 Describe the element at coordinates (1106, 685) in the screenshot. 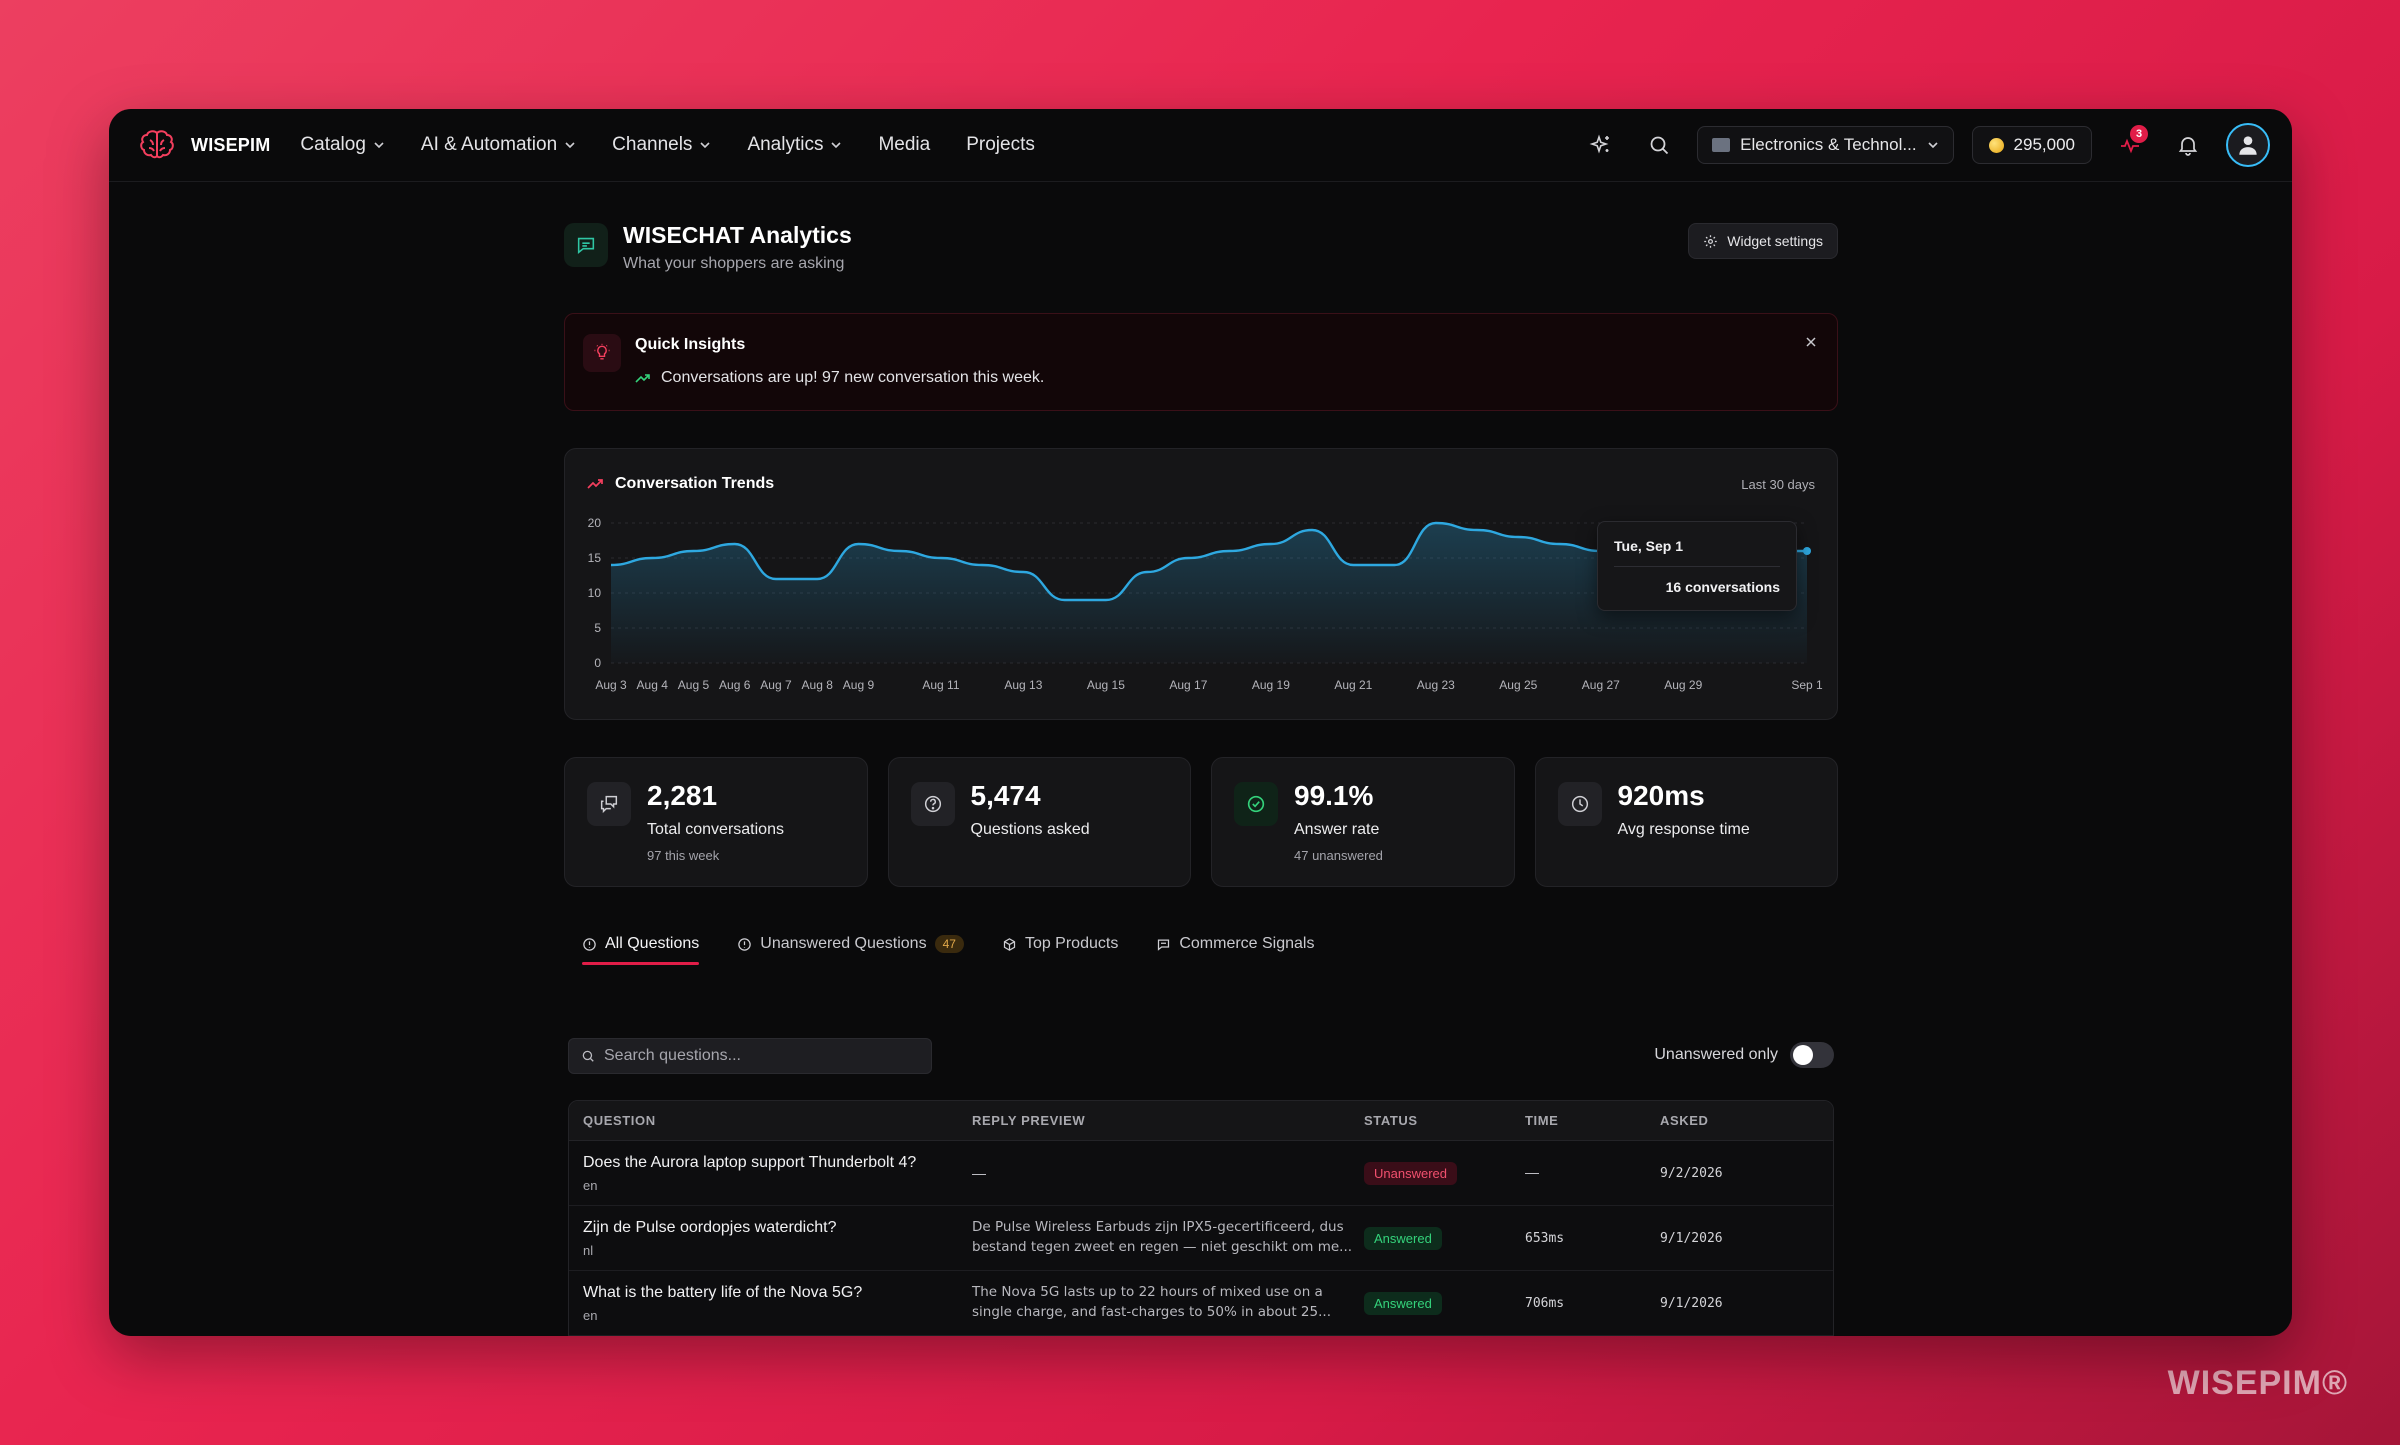

I see `x-tick-label: Aug 15` at that location.